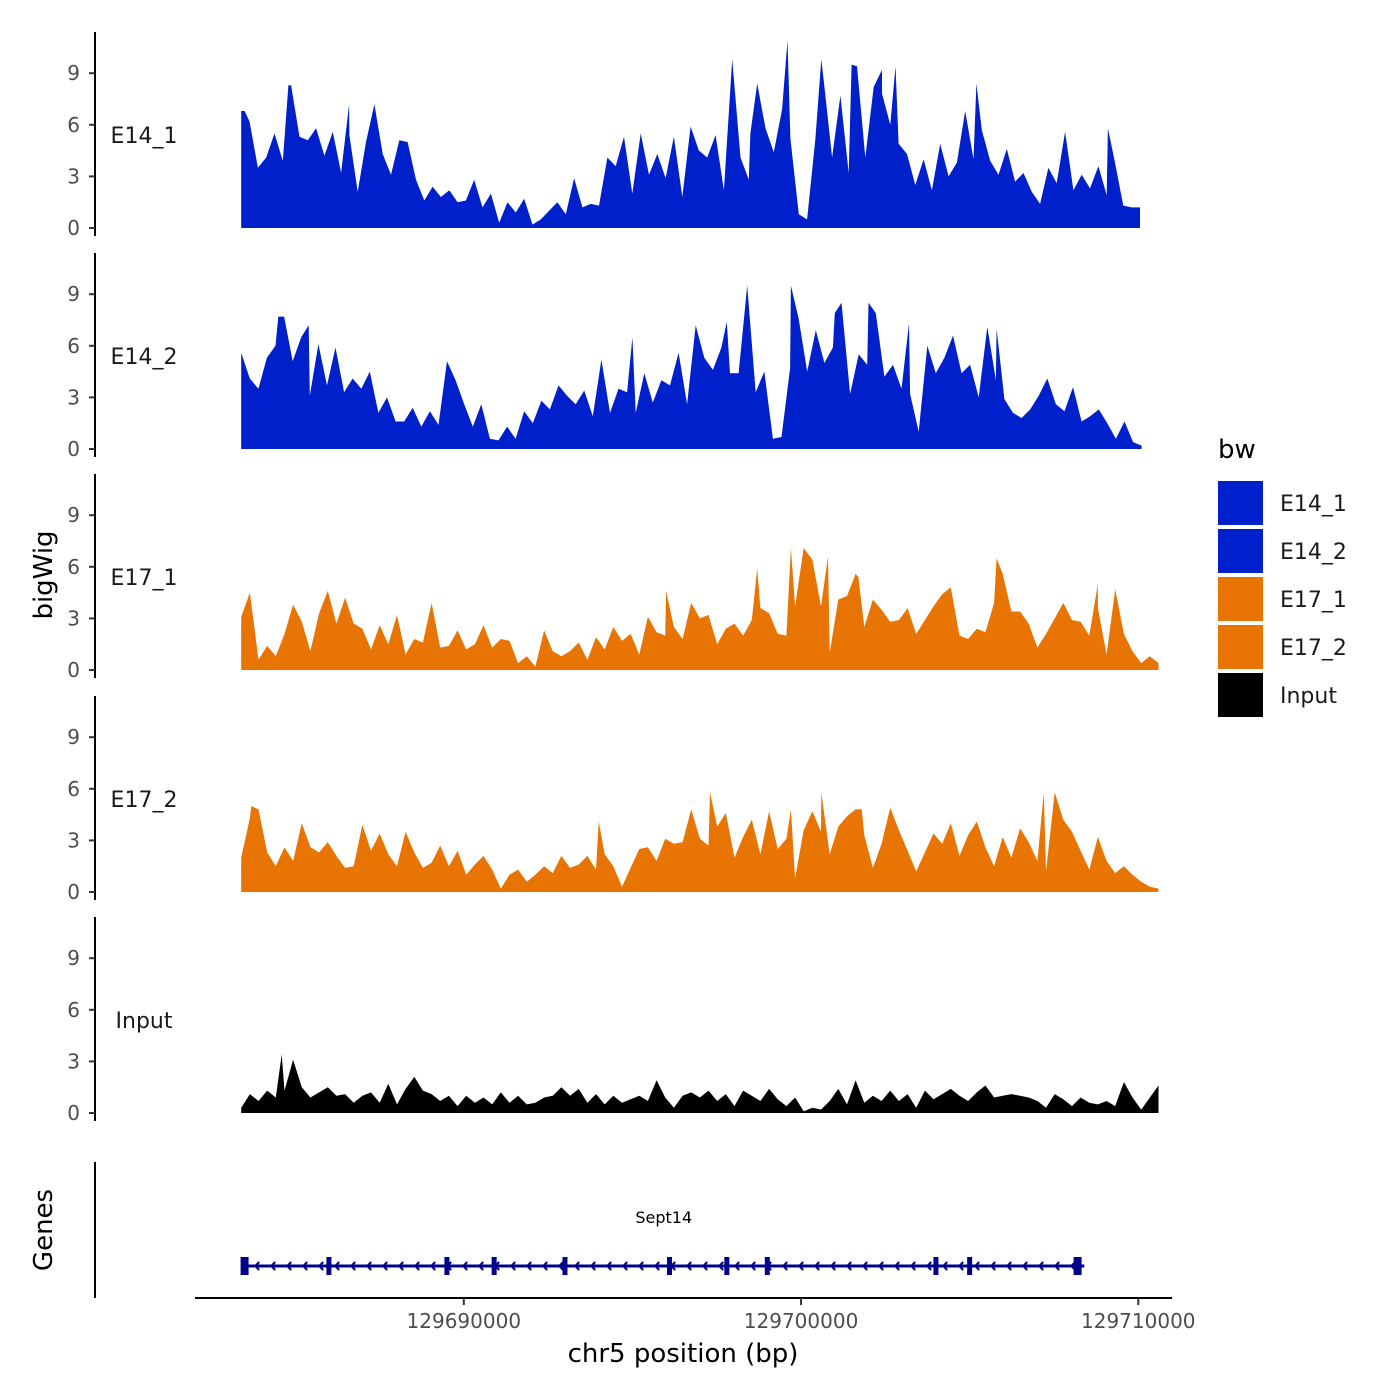 The width and height of the screenshot is (1400, 1400). I want to click on legend-item-Input: Input, so click(1277, 695).